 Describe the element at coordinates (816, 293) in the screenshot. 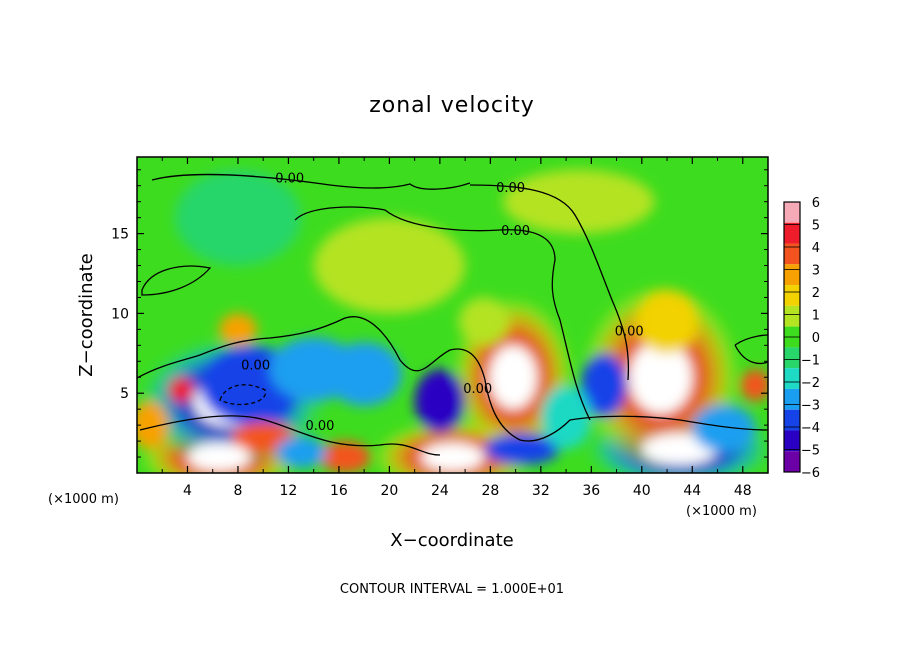

I see `colorbar-tick-label: 2` at that location.